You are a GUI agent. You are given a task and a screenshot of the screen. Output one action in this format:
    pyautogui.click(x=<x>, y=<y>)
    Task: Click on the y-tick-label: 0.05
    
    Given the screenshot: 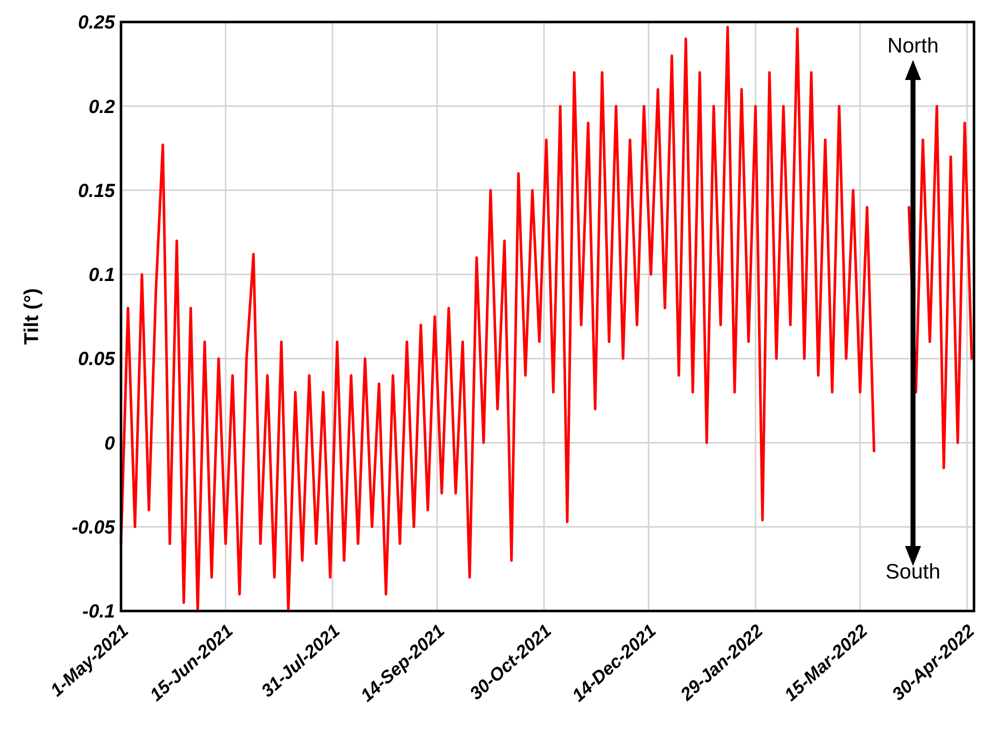 What is the action you would take?
    pyautogui.click(x=97, y=359)
    